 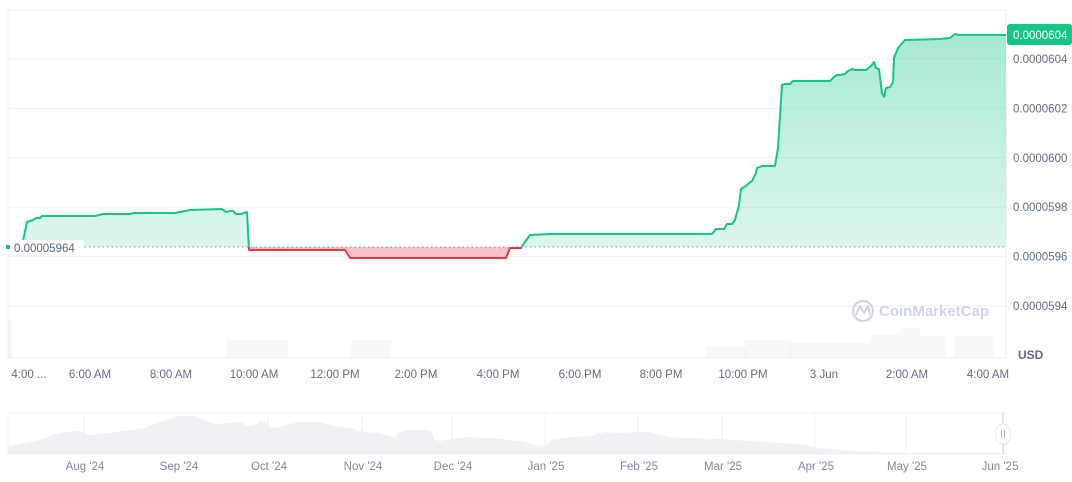 What do you see at coordinates (334, 375) in the screenshot?
I see `x-tick-label: 12:00 PM` at bounding box center [334, 375].